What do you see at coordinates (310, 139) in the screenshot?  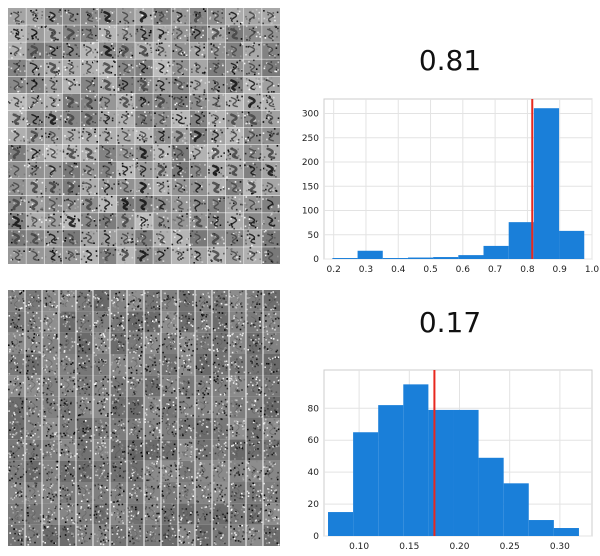 I see `y-tick-label: 250` at bounding box center [310, 139].